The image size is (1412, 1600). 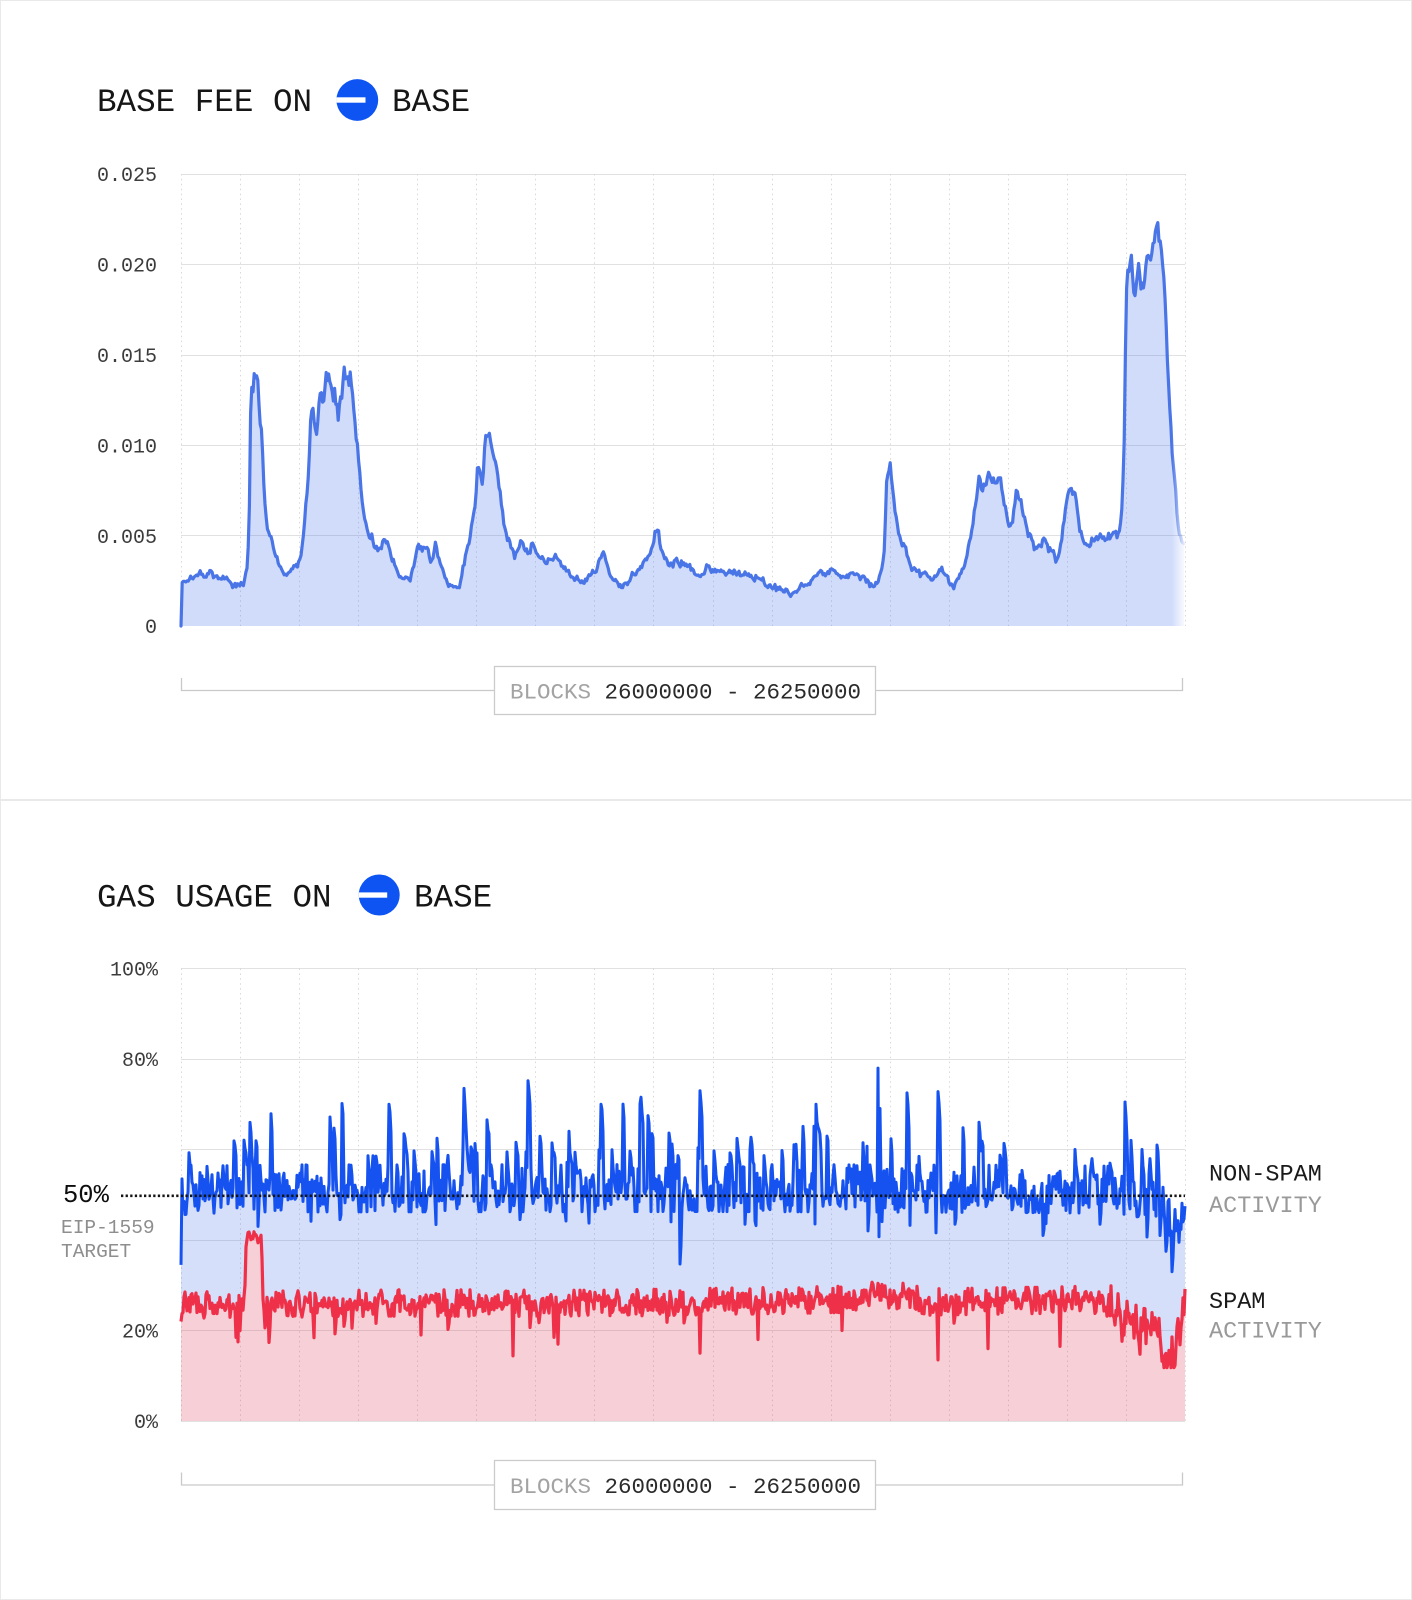 What do you see at coordinates (127, 176) in the screenshot?
I see `svg-text: 0.025` at bounding box center [127, 176].